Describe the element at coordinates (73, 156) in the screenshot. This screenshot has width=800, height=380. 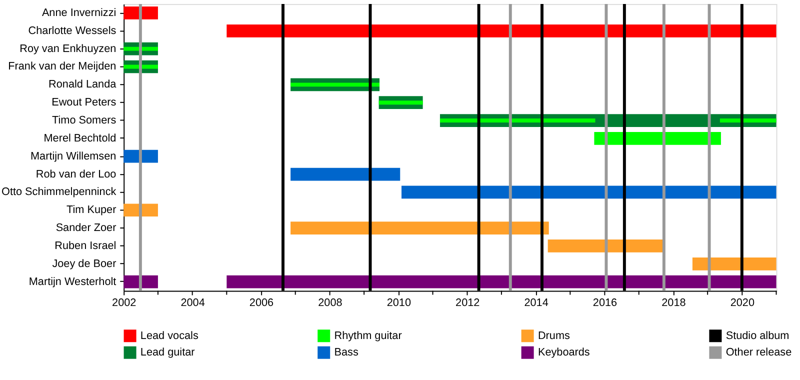
I see `y-tick-label: Martijn Willemsen` at that location.